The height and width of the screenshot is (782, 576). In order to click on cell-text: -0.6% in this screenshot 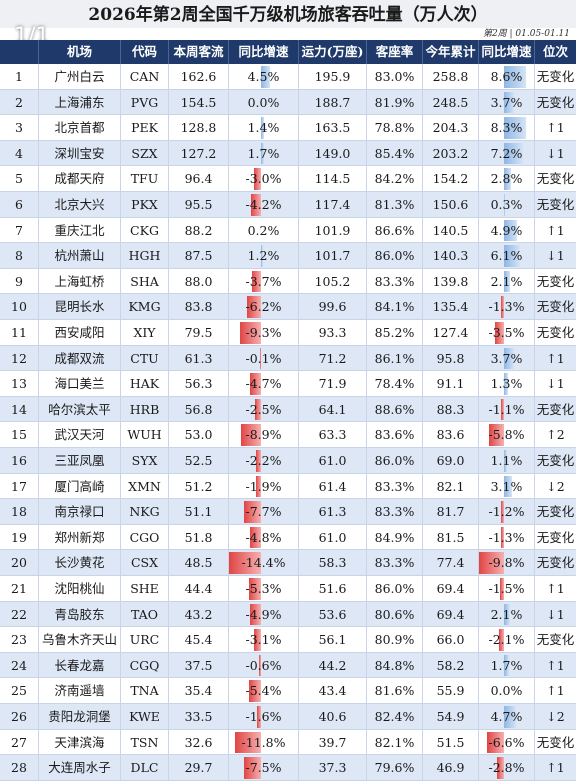, I will do `click(263, 665)`.